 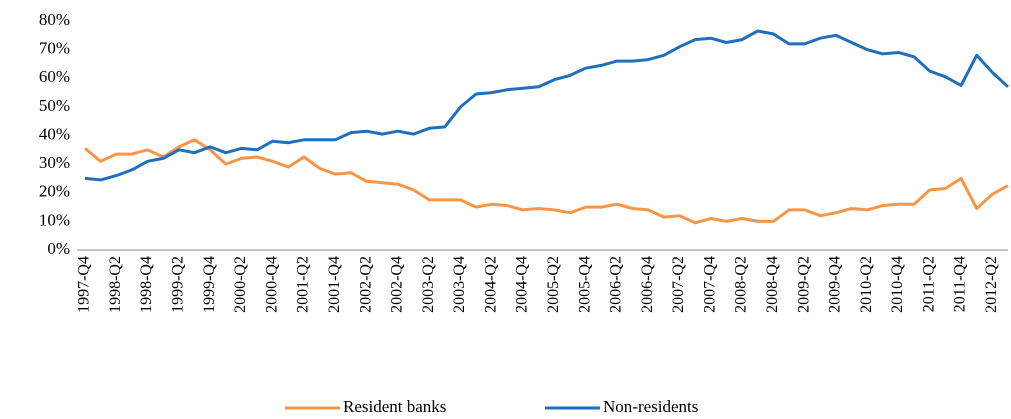 What do you see at coordinates (209, 284) in the screenshot?
I see `x-tick-label: 1999-Q4` at bounding box center [209, 284].